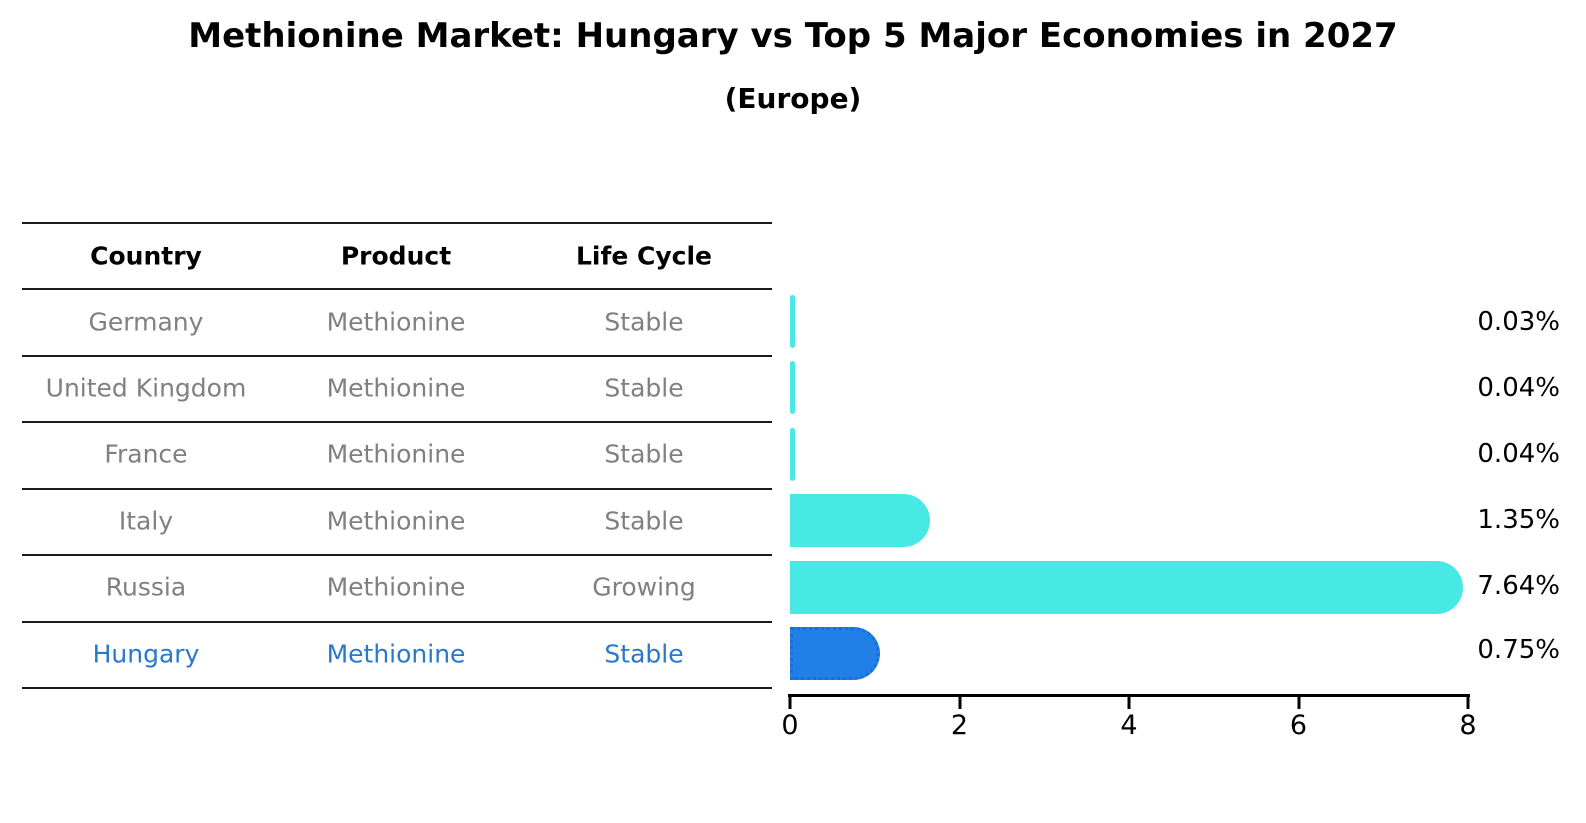  What do you see at coordinates (146, 654) in the screenshot?
I see `table-cell-country: Hungary` at bounding box center [146, 654].